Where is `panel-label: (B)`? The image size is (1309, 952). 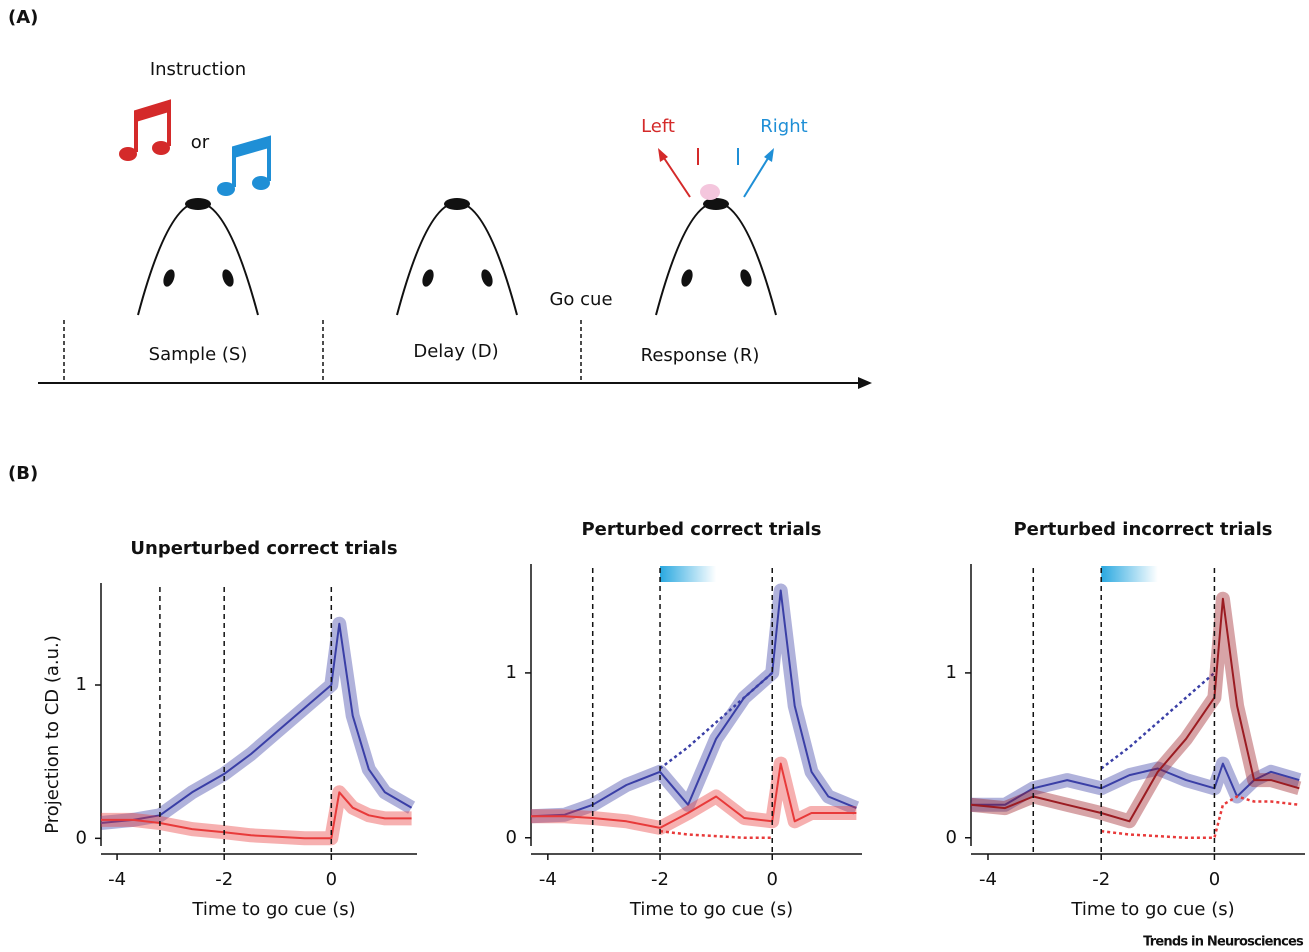
panel-label: (B) is located at coordinates (23, 473).